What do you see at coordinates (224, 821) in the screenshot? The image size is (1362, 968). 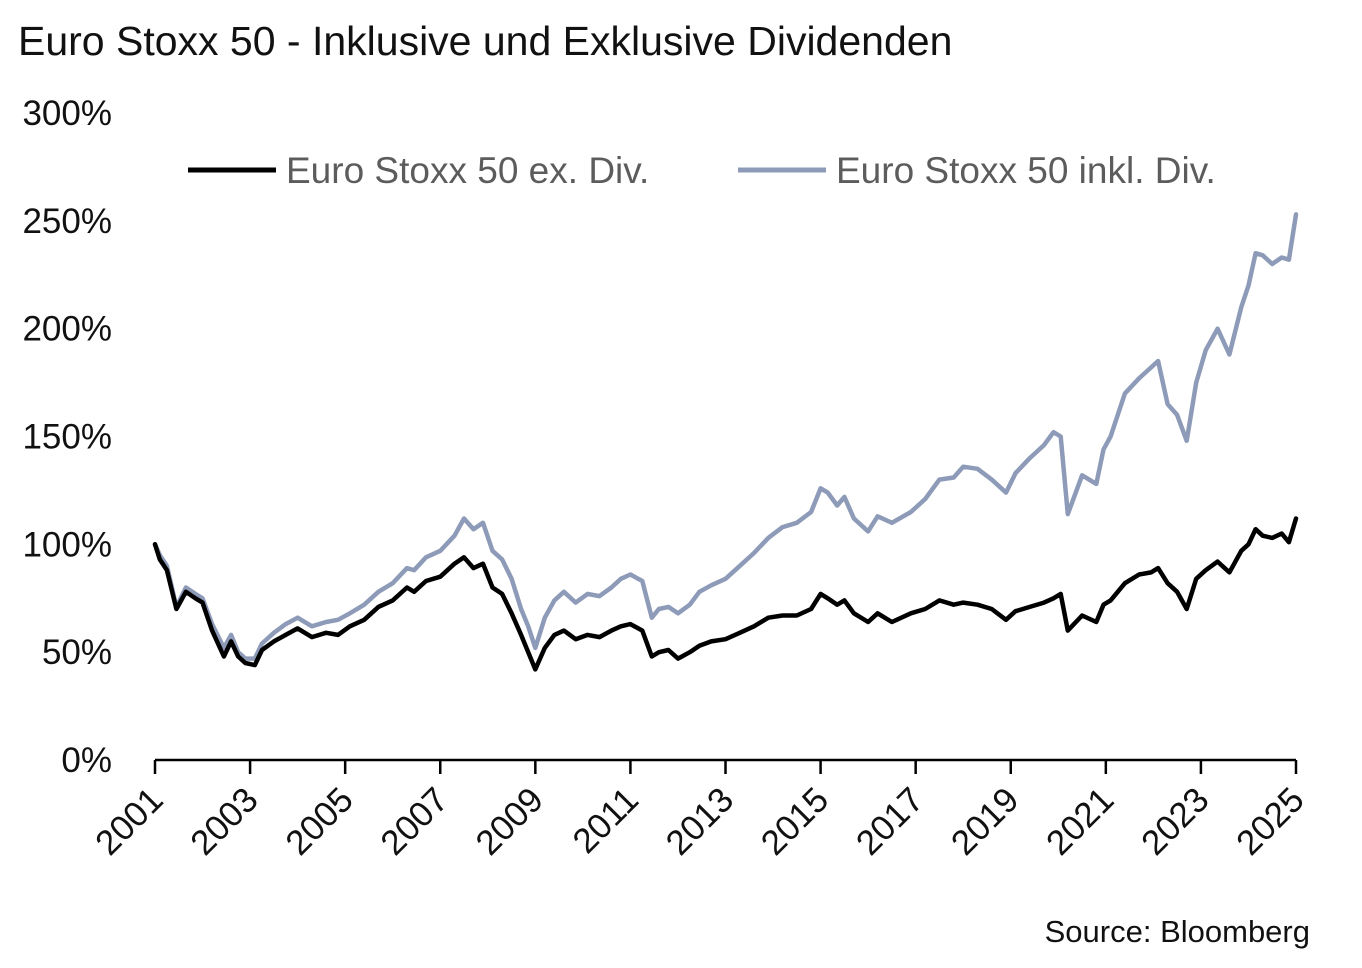 I see `x-tick-label: 2003` at bounding box center [224, 821].